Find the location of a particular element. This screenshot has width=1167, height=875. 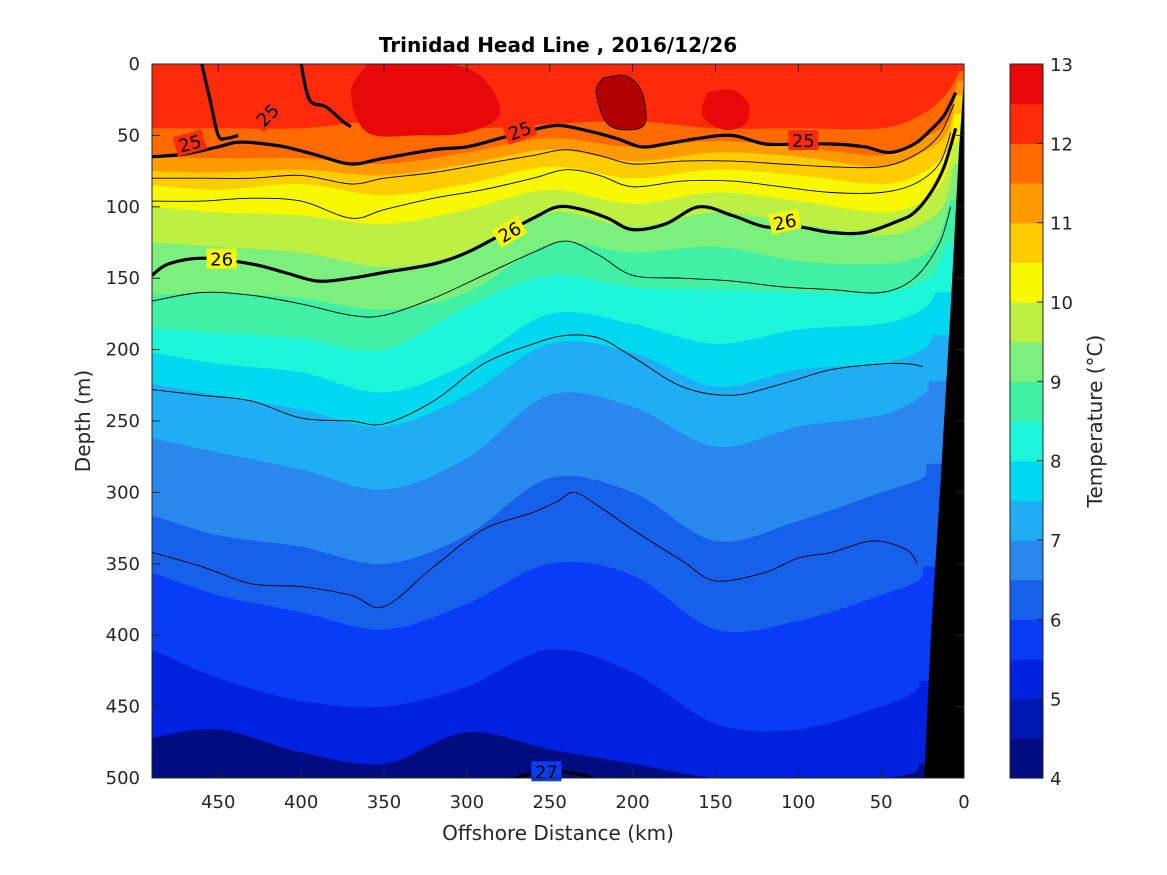

contour-label-text: 27 is located at coordinates (546, 772).